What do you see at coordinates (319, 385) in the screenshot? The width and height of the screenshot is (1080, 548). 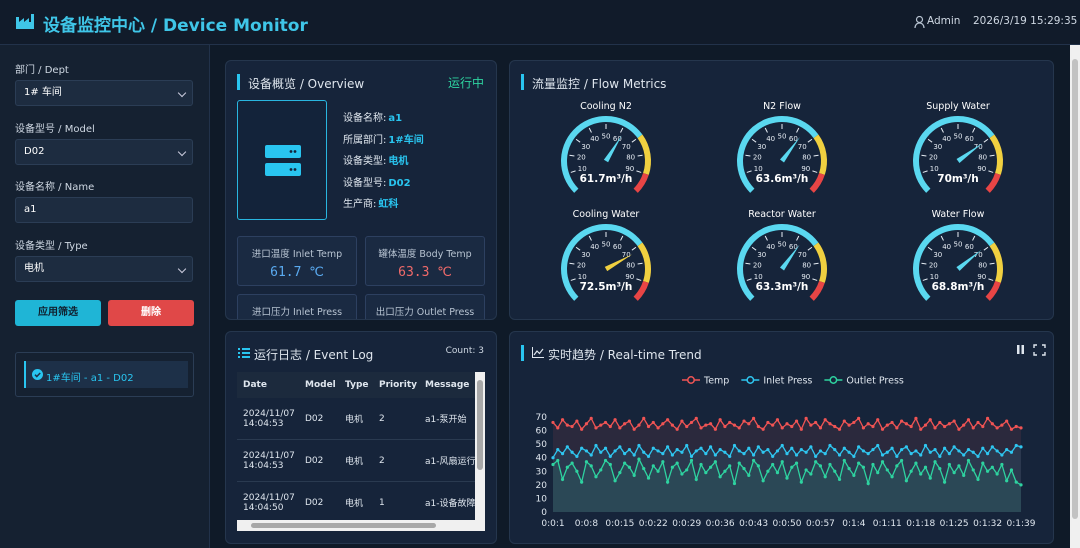 I see `column-header: Model` at bounding box center [319, 385].